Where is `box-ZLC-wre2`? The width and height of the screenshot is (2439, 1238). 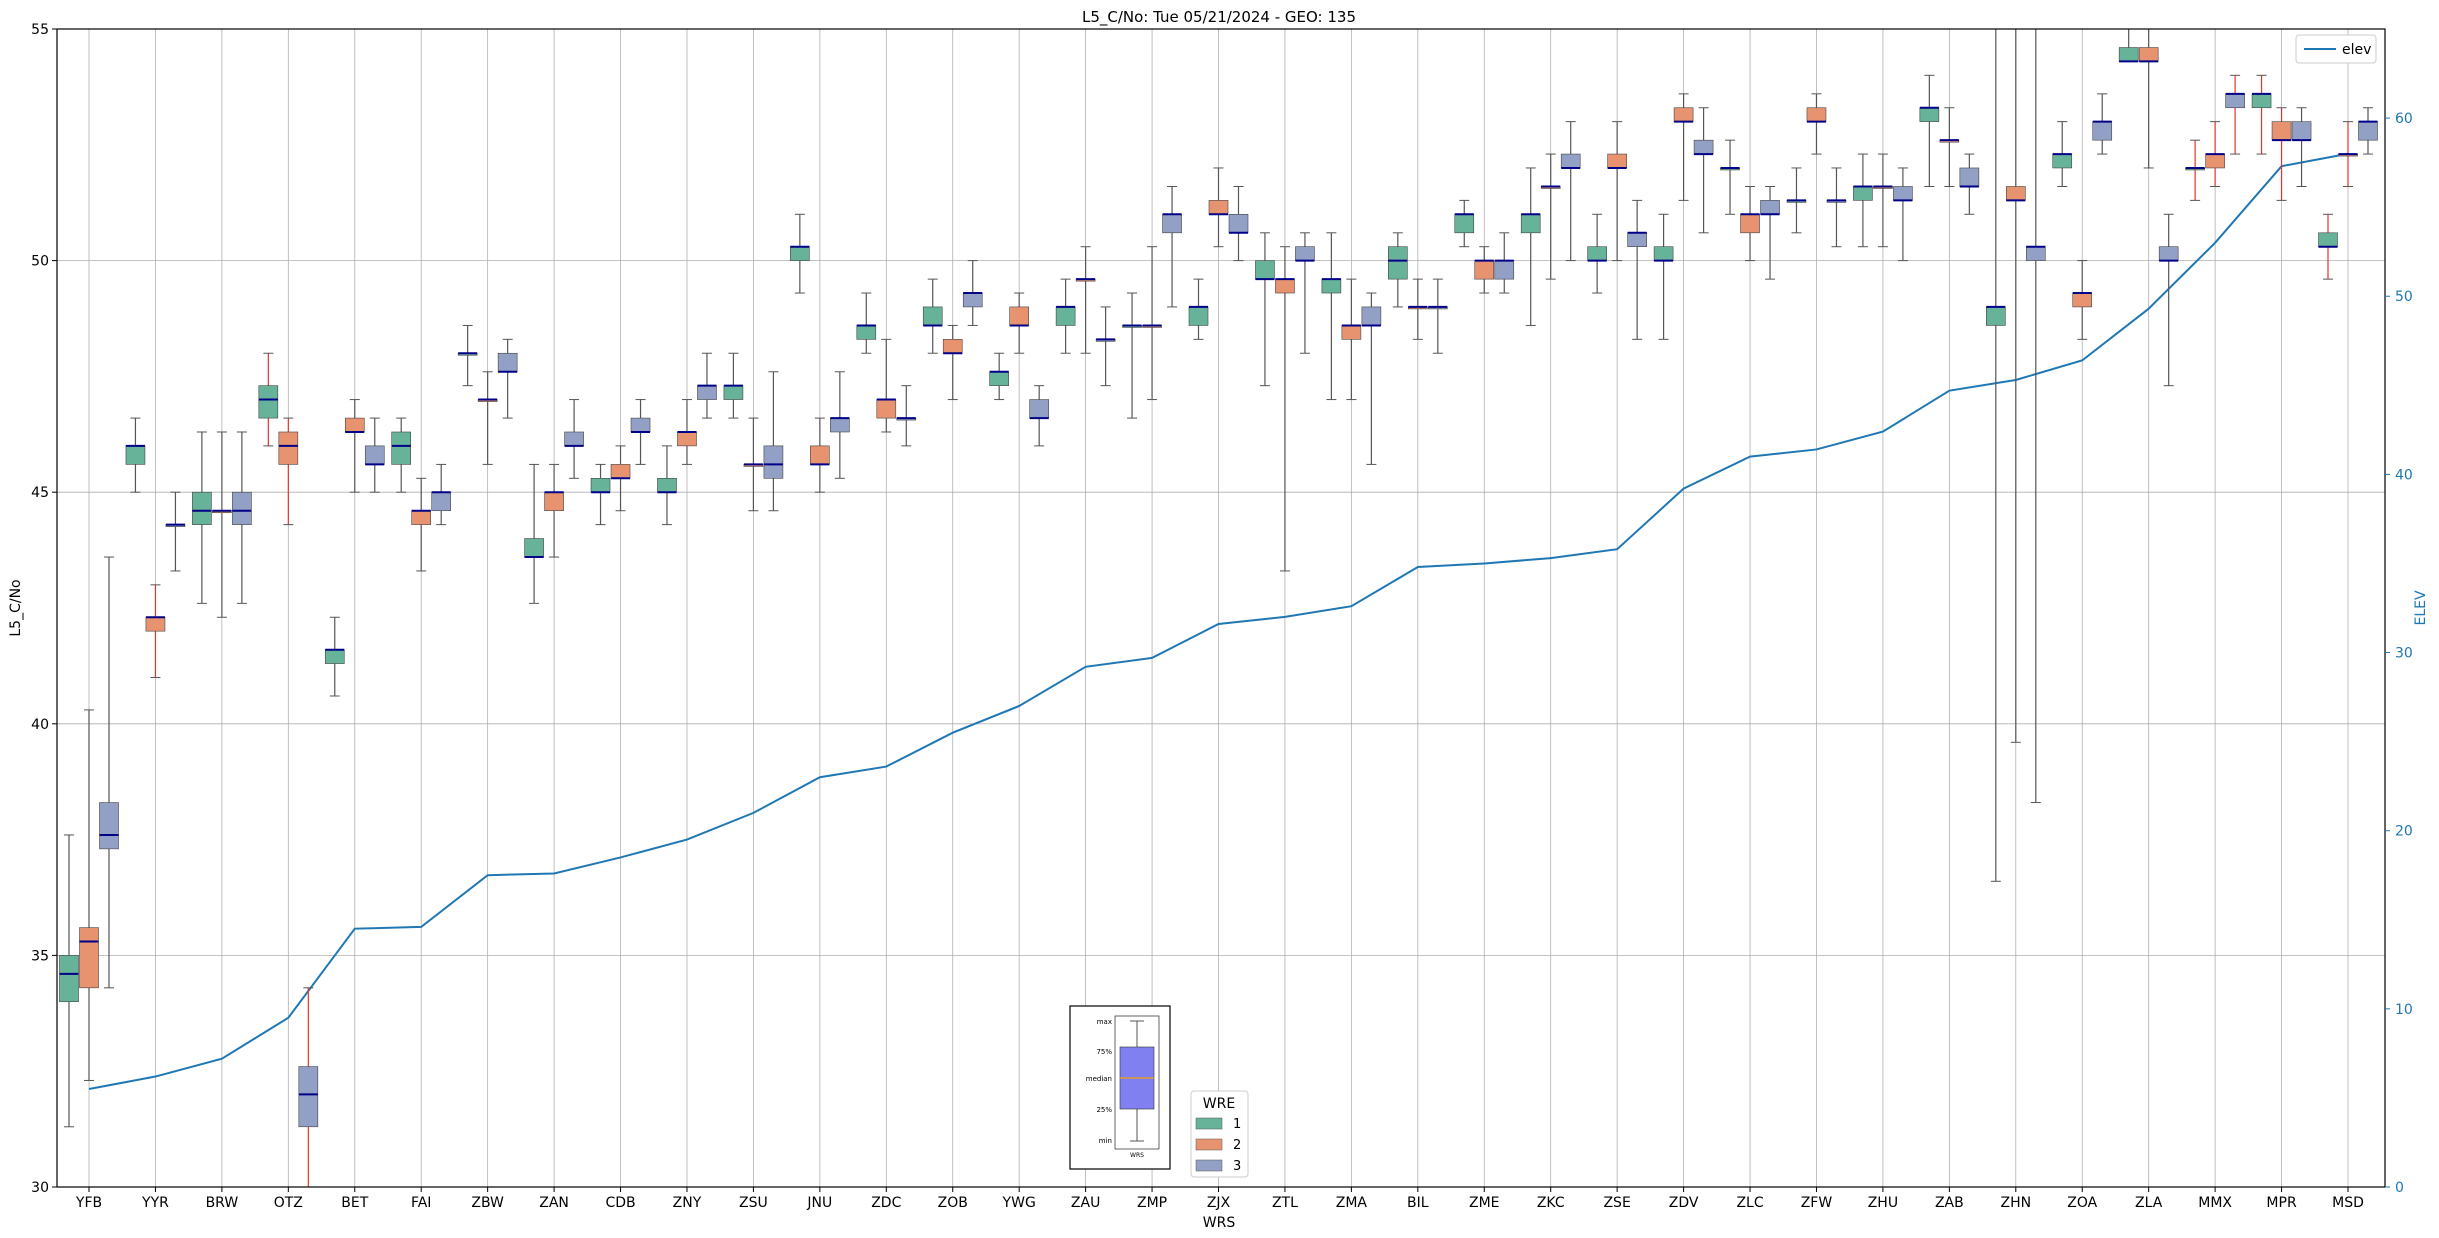 box-ZLC-wre2 is located at coordinates (1750, 223).